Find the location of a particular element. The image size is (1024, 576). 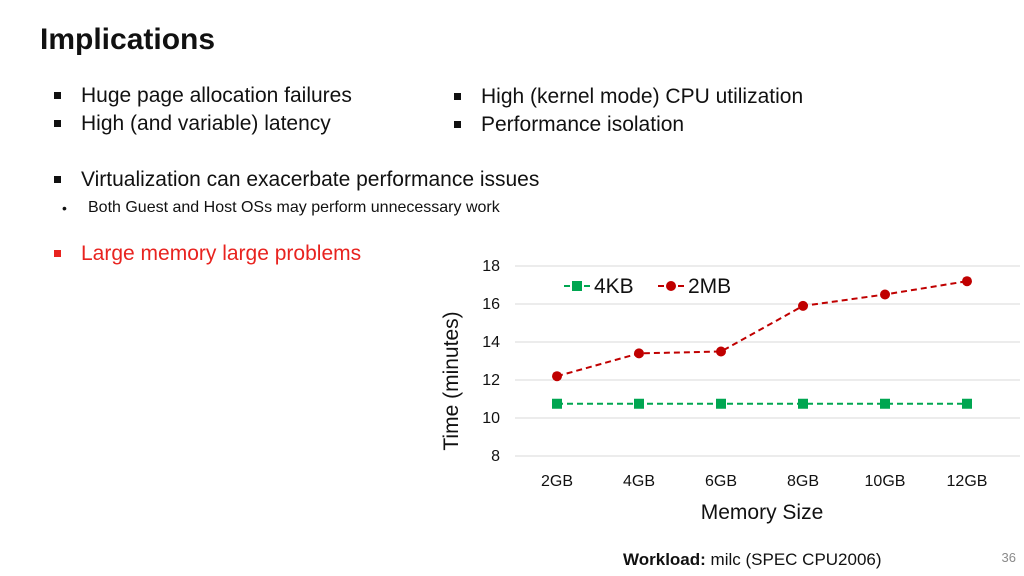

bullet-list-highlight: Large memory large problems is located at coordinates (207, 254).